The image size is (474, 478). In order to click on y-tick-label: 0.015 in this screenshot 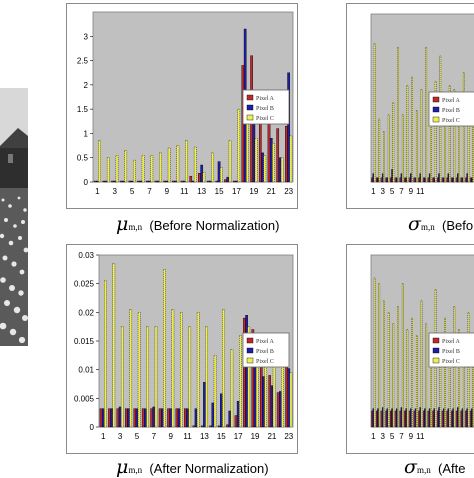, I will do `click(84, 341)`.